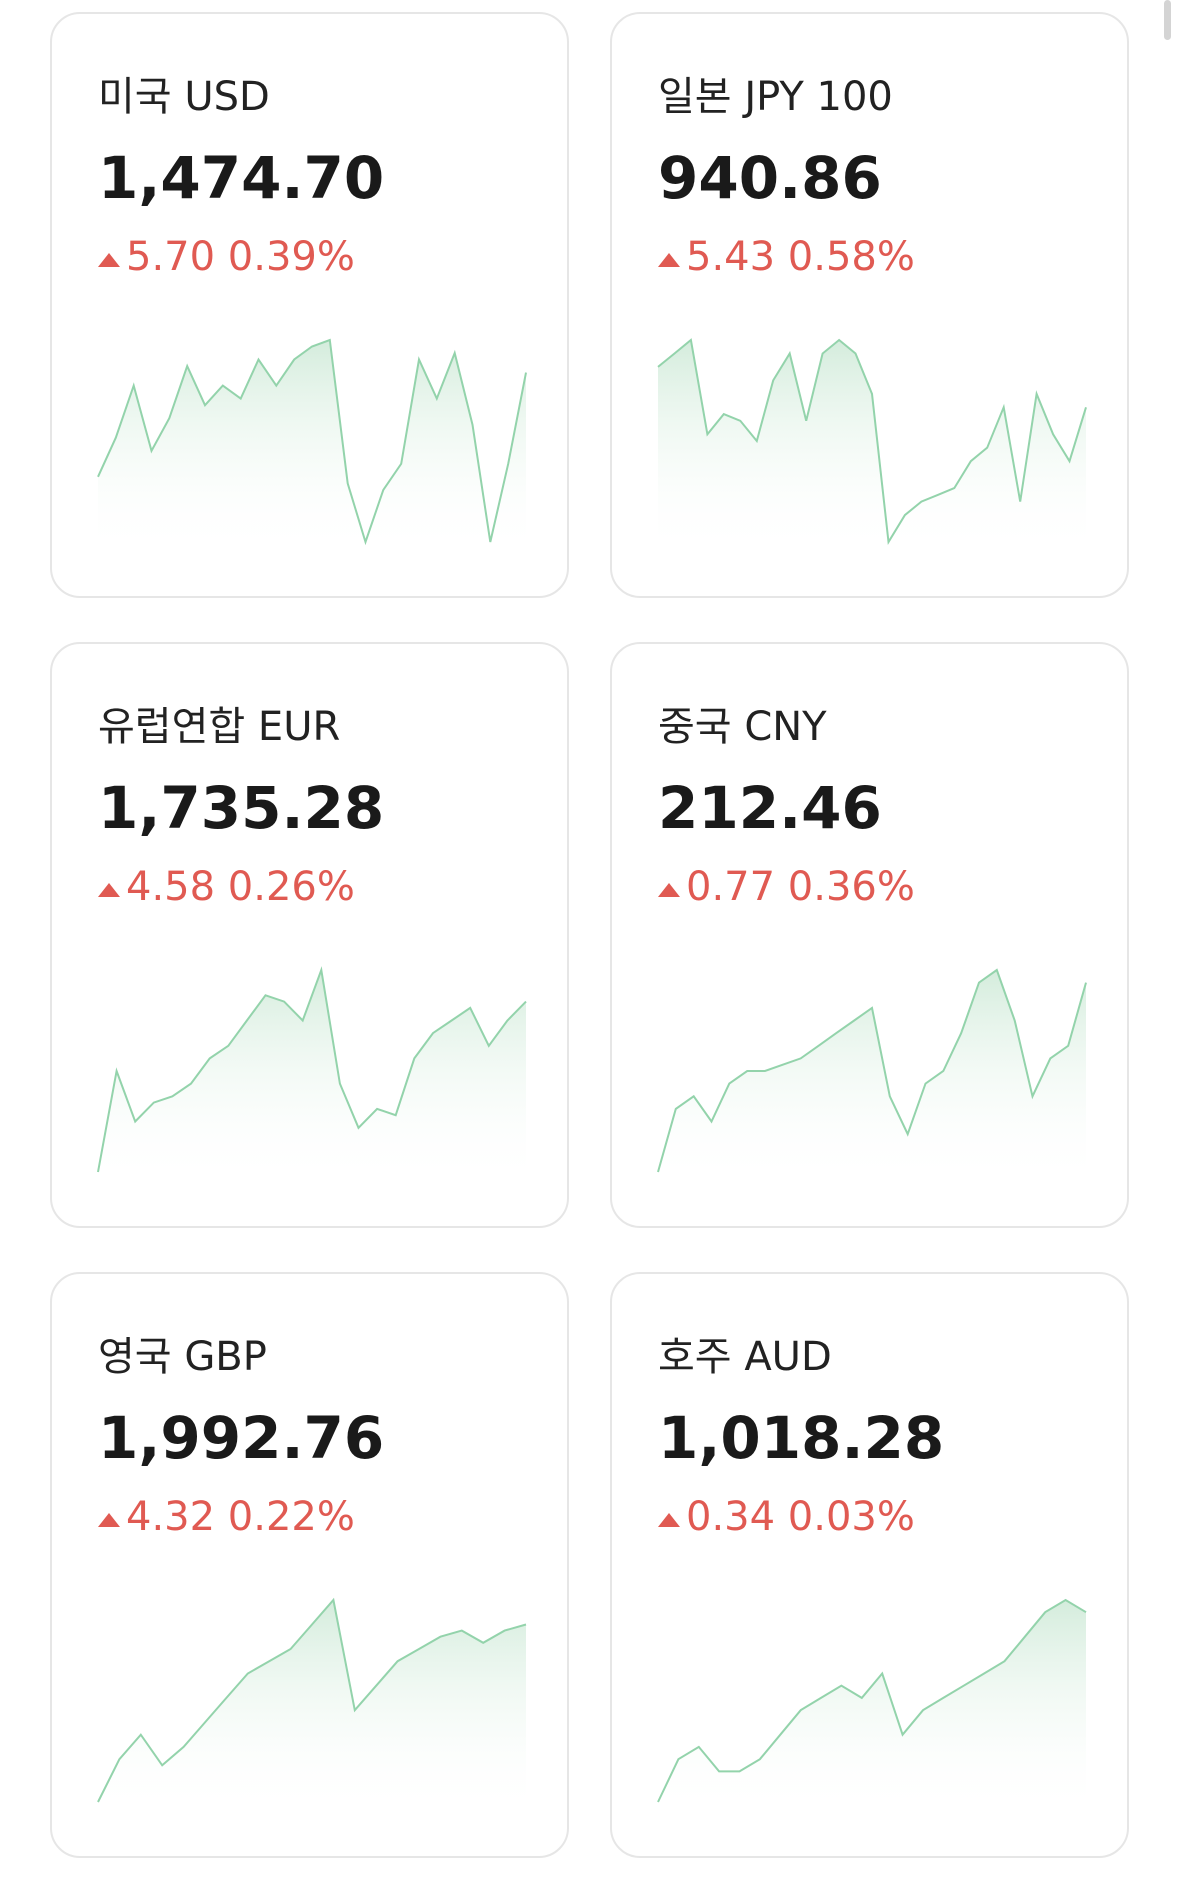  What do you see at coordinates (226, 1517) in the screenshot?
I see `rate-change: 4.32 0.22%` at bounding box center [226, 1517].